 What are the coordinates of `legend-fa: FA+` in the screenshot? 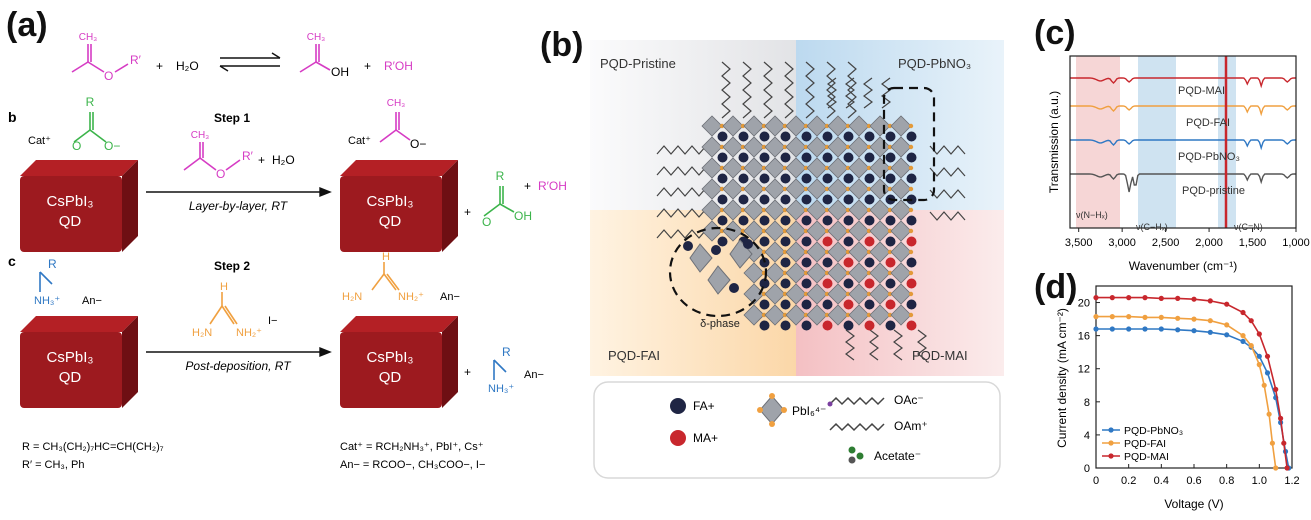 It's located at (692, 406).